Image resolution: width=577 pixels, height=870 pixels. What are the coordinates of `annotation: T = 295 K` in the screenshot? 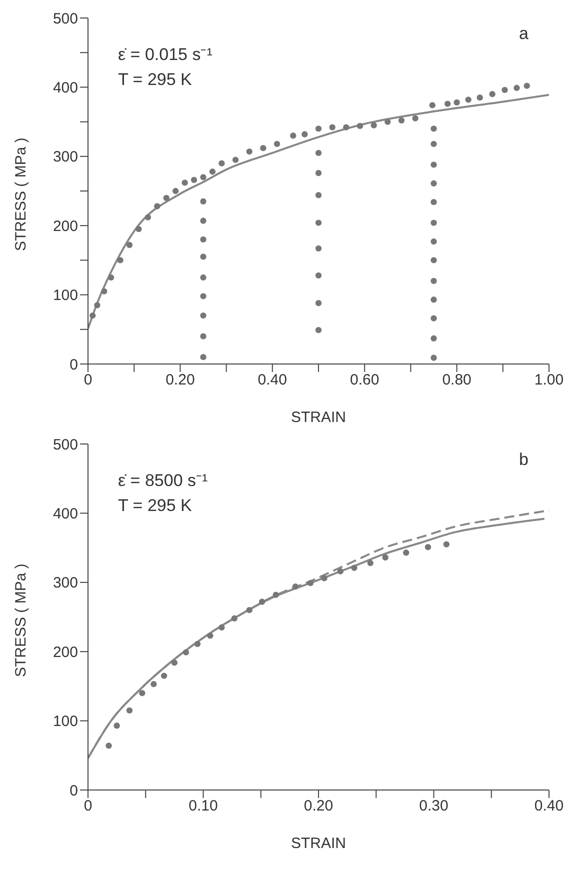 It's located at (155, 506).